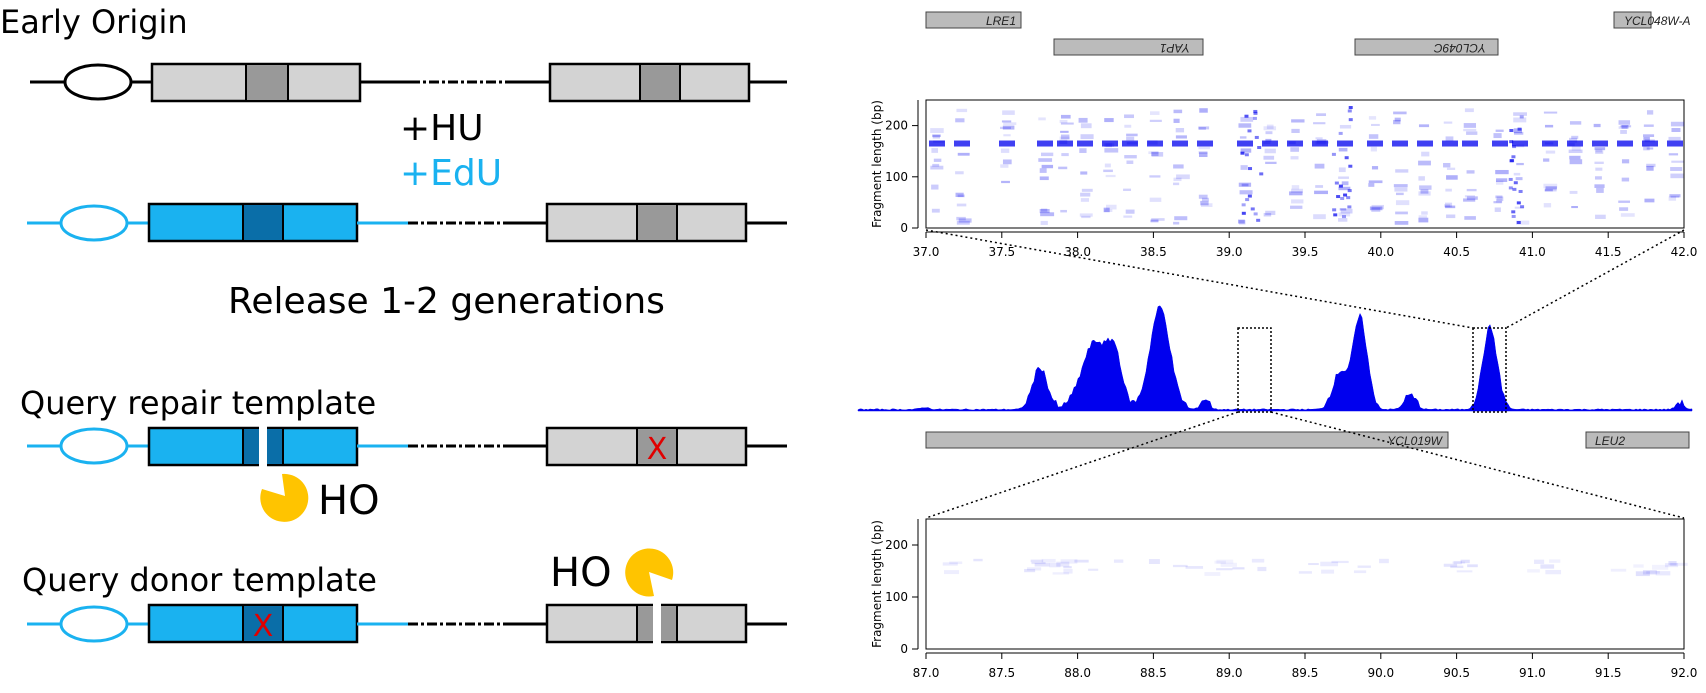  Describe the element at coordinates (1315, 567) in the screenshot. I see `heatmap-bottom-signal` at that location.